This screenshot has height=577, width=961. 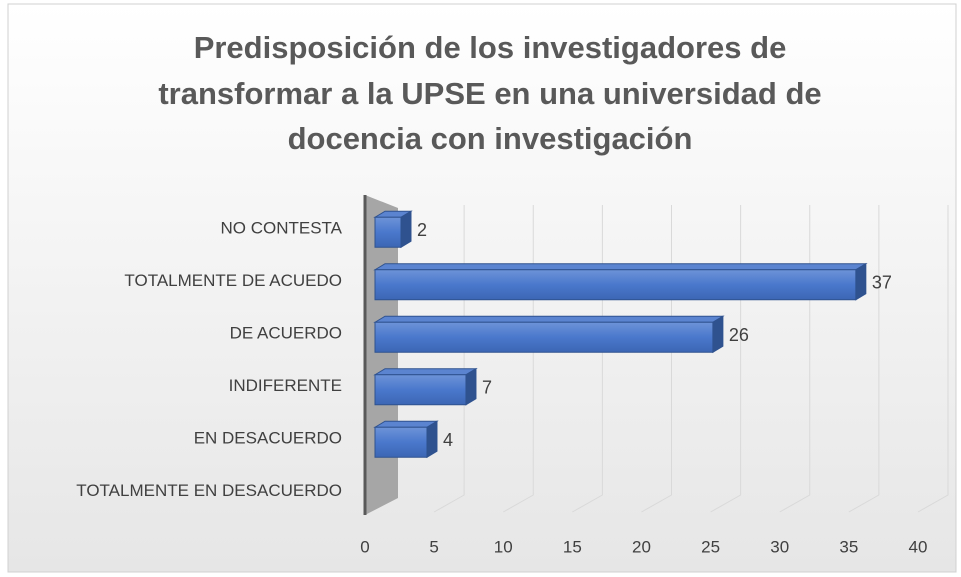 I want to click on y-tick-label: EN DESACUERDO, so click(x=268, y=438).